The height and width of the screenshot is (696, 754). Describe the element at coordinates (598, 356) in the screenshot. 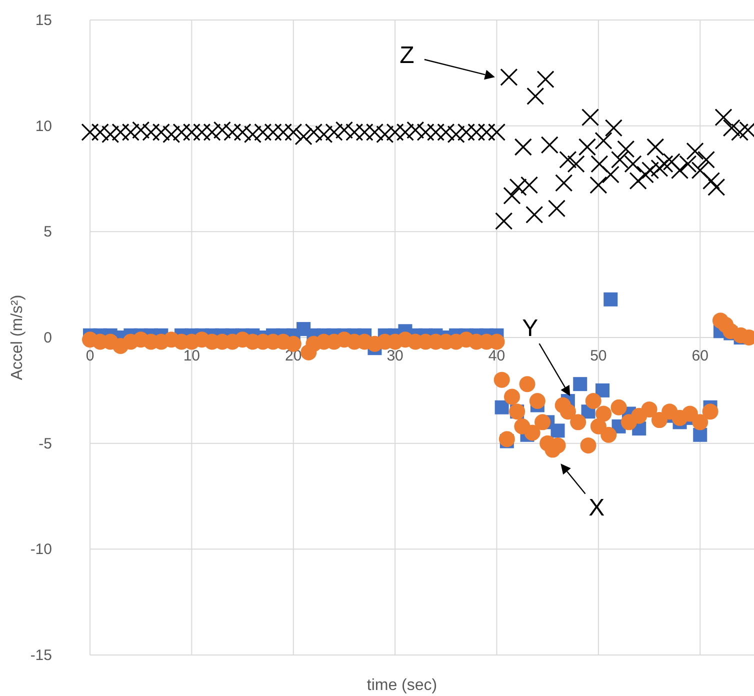

I see `x-tick-label: 50` at that location.